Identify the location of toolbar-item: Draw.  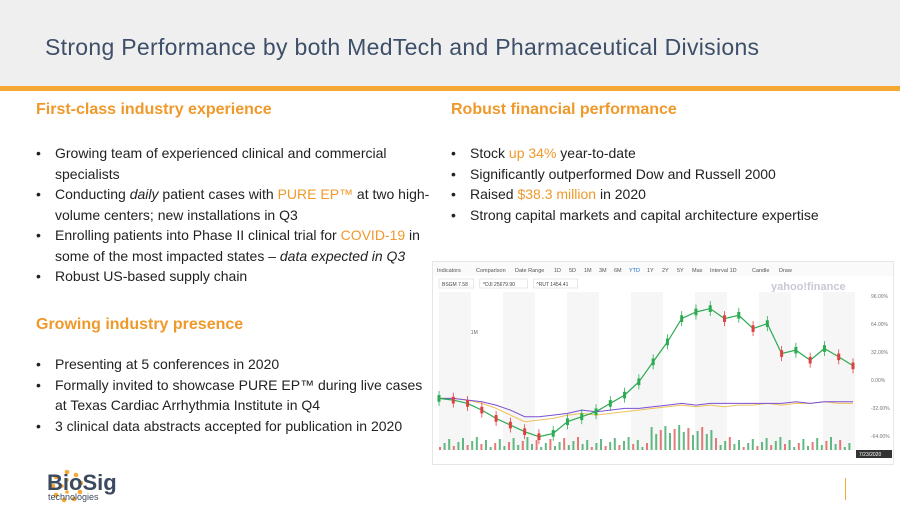
(785, 271).